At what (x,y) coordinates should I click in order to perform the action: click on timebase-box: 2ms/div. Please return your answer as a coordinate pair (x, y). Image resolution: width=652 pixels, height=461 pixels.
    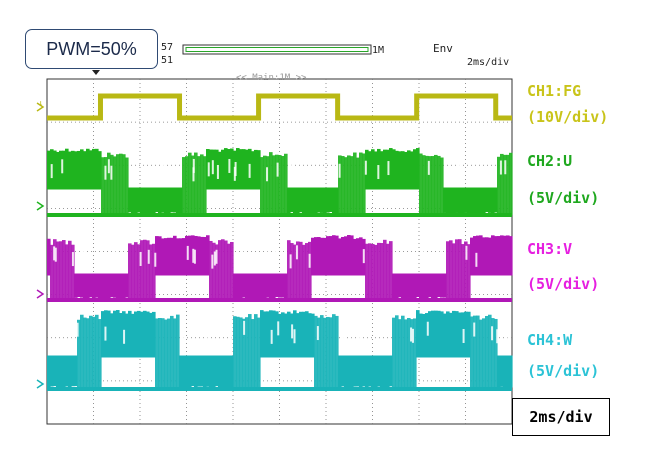
    Looking at the image, I should click on (561, 417).